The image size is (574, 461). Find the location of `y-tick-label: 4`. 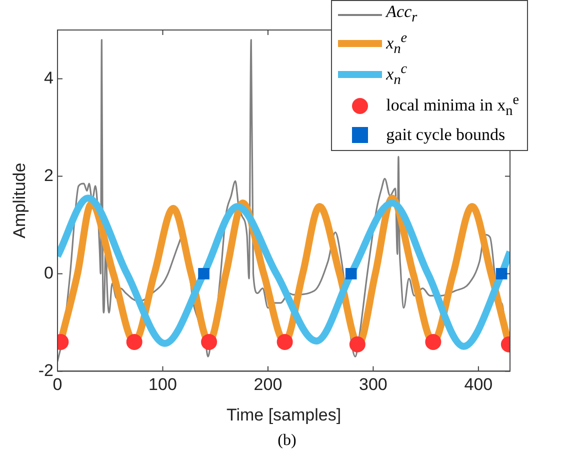

y-tick-label: 4 is located at coordinates (49, 78).